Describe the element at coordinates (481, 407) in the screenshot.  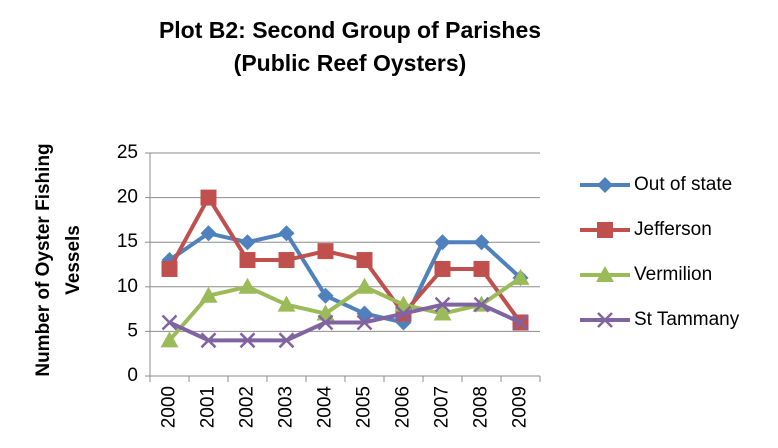
I see `x-tick-label: 2008` at that location.